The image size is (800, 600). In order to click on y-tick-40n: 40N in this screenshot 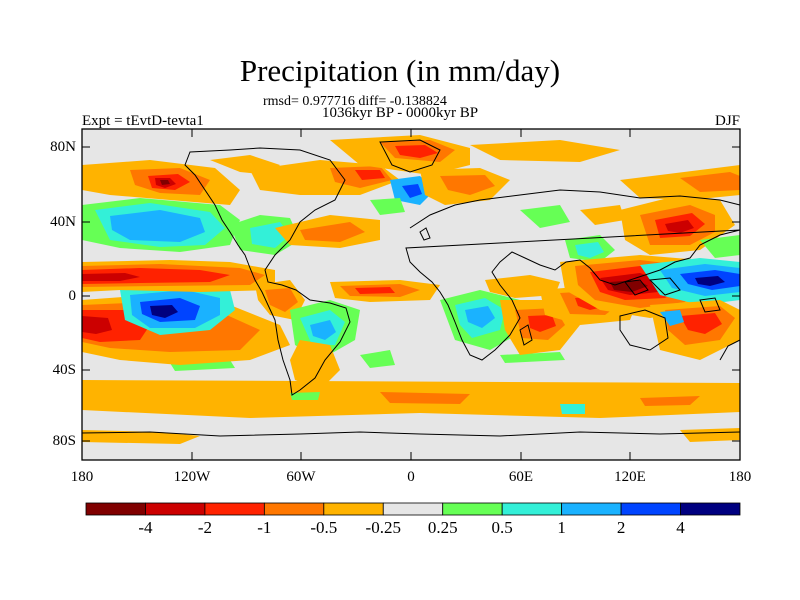, I will do `click(63, 222)`.